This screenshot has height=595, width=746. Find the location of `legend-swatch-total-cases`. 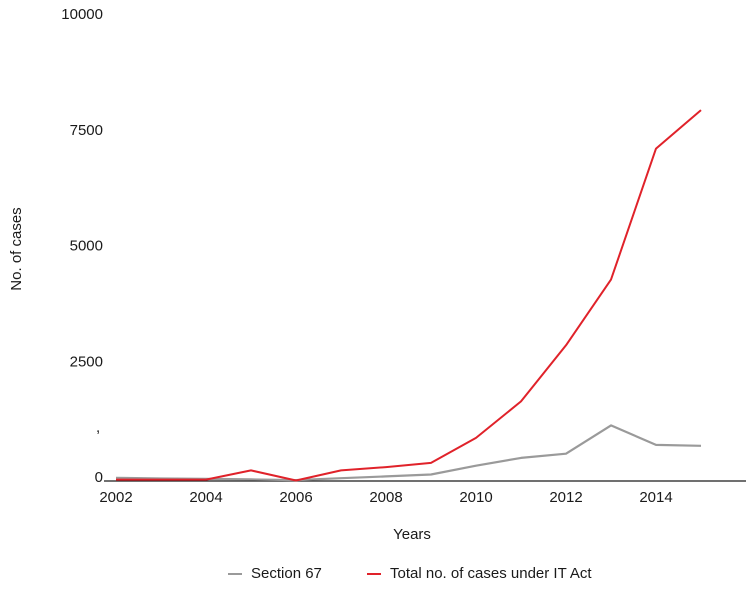

legend-swatch-total-cases is located at coordinates (374, 573).